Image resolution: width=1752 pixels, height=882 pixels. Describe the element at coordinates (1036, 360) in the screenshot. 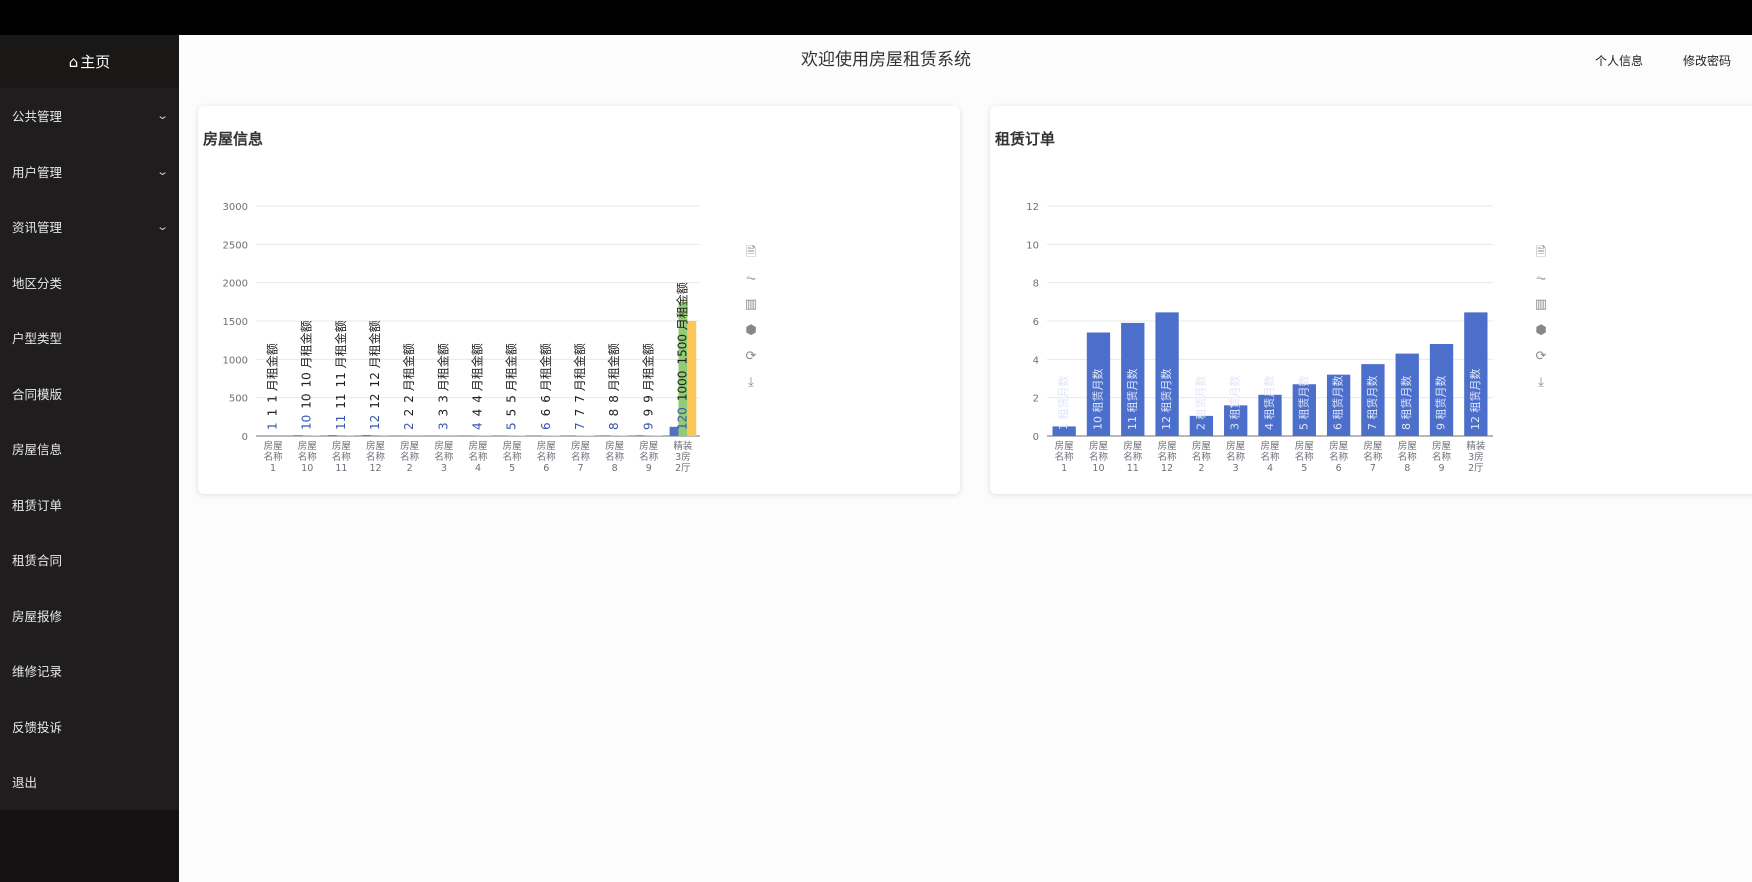

I see `y-tick-label: 4` at that location.